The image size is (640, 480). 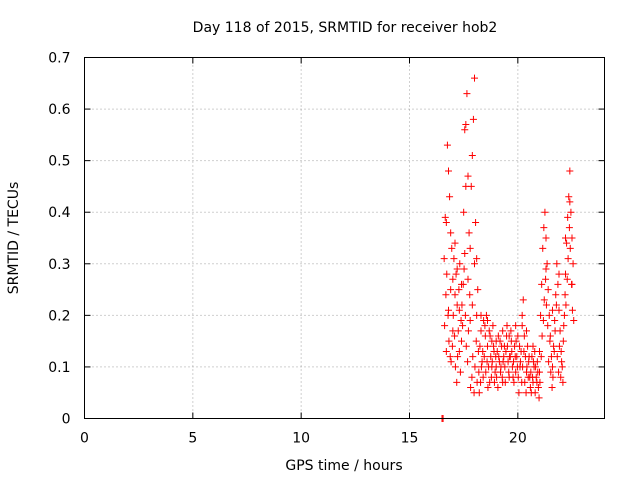 What do you see at coordinates (343, 466) in the screenshot?
I see `x-axis-label: GPS time / hours` at bounding box center [343, 466].